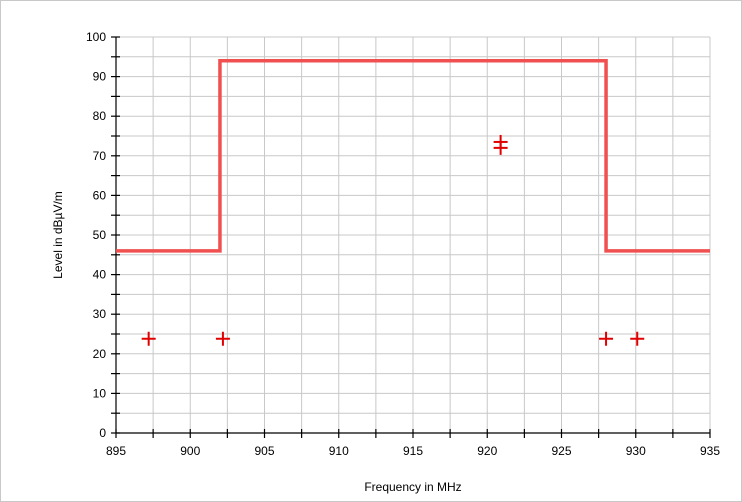 The height and width of the screenshot is (502, 742). What do you see at coordinates (636, 451) in the screenshot?
I see `x-tick-label: 930` at bounding box center [636, 451].